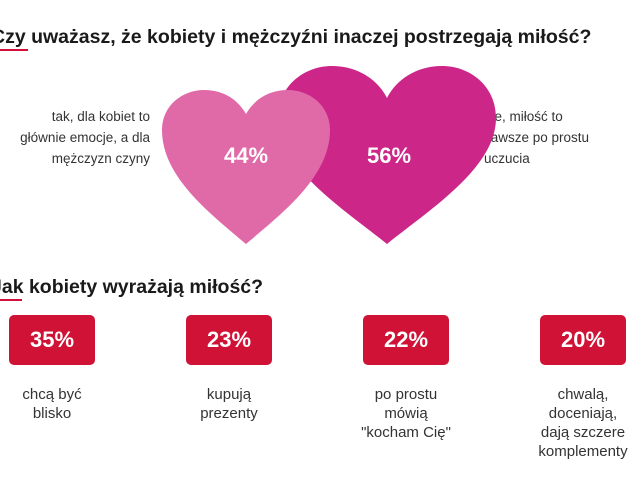 The image size is (630, 500). I want to click on stat-badge-value: 20%, so click(583, 340).